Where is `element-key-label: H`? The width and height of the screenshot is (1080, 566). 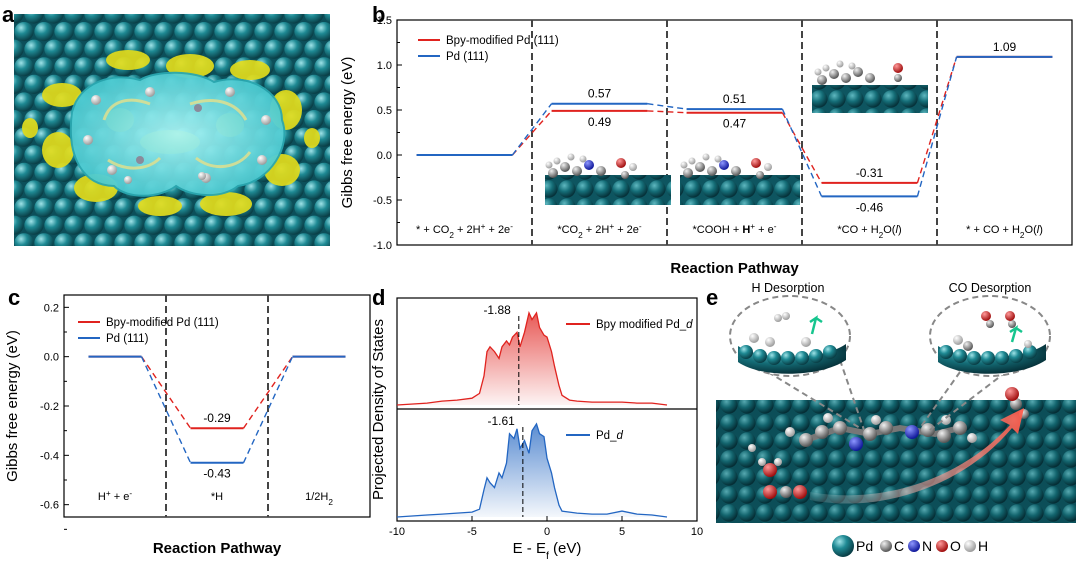
element-key-label: H is located at coordinates (983, 546).